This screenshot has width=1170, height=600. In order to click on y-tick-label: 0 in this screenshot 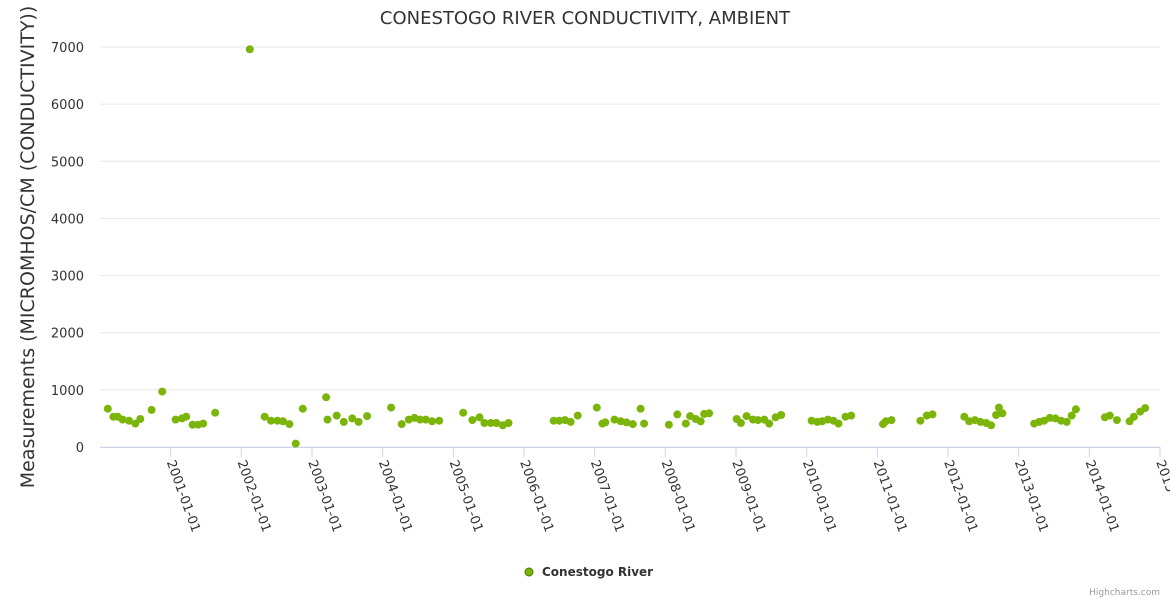, I will do `click(80, 448)`.